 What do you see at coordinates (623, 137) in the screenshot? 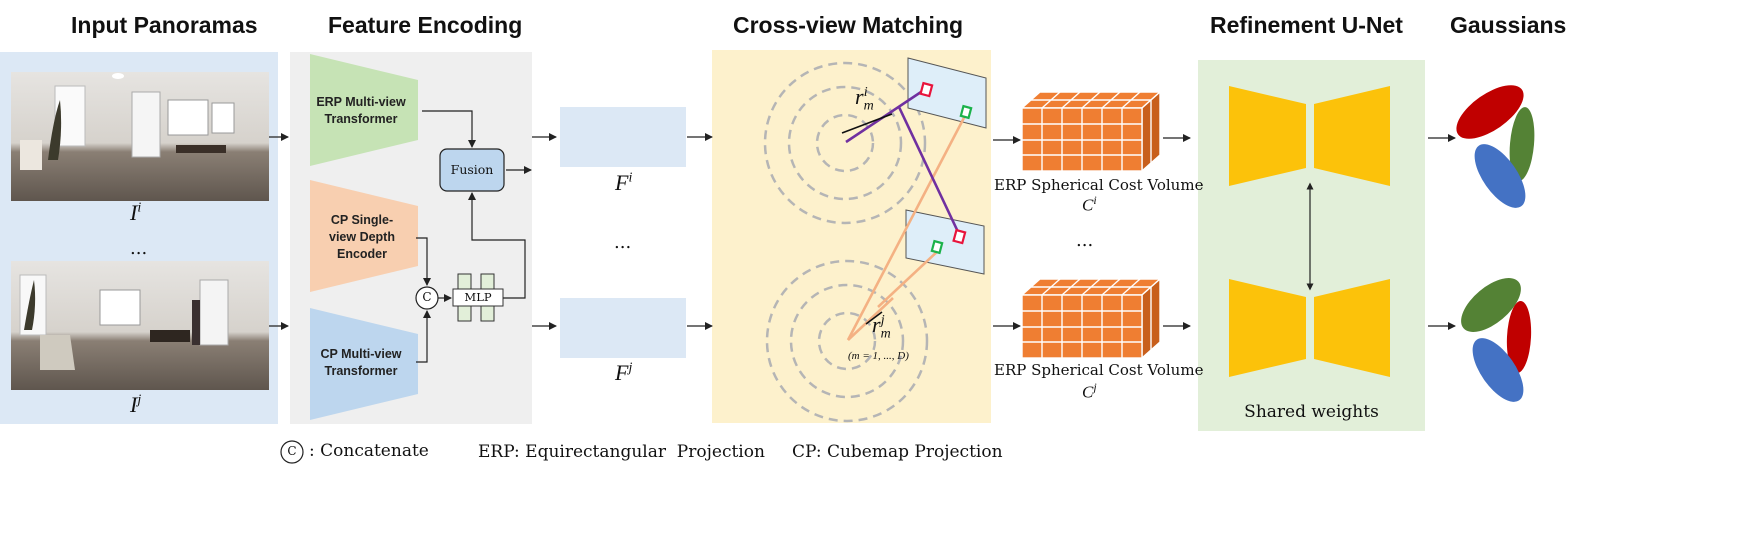
I see `feature-map-top` at bounding box center [623, 137].